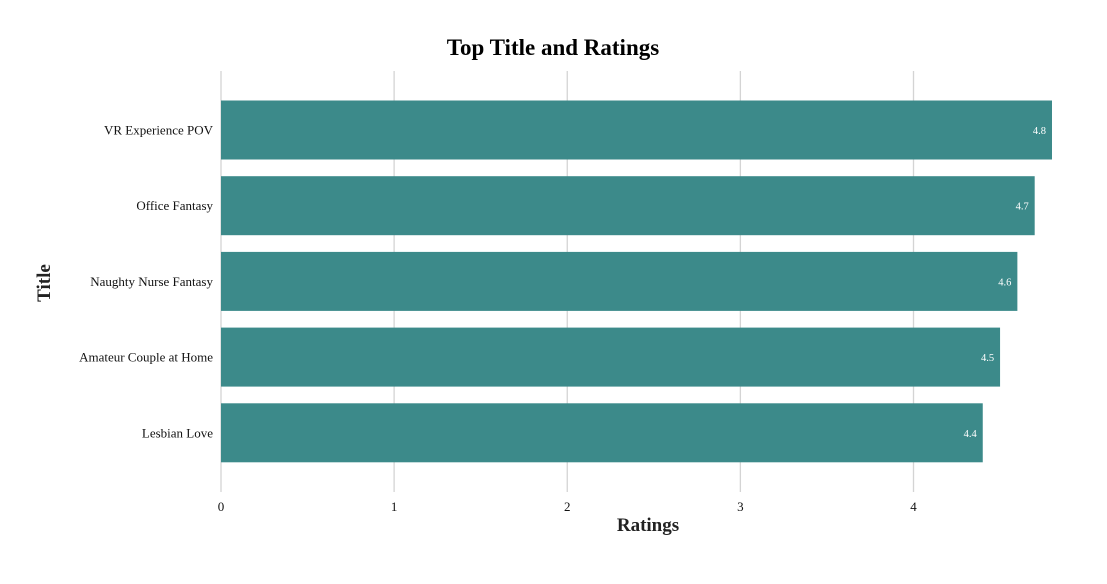 This screenshot has height=584, width=1107. Describe the element at coordinates (146, 357) in the screenshot. I see `y-tick-label: Amateur Couple at Home` at that location.